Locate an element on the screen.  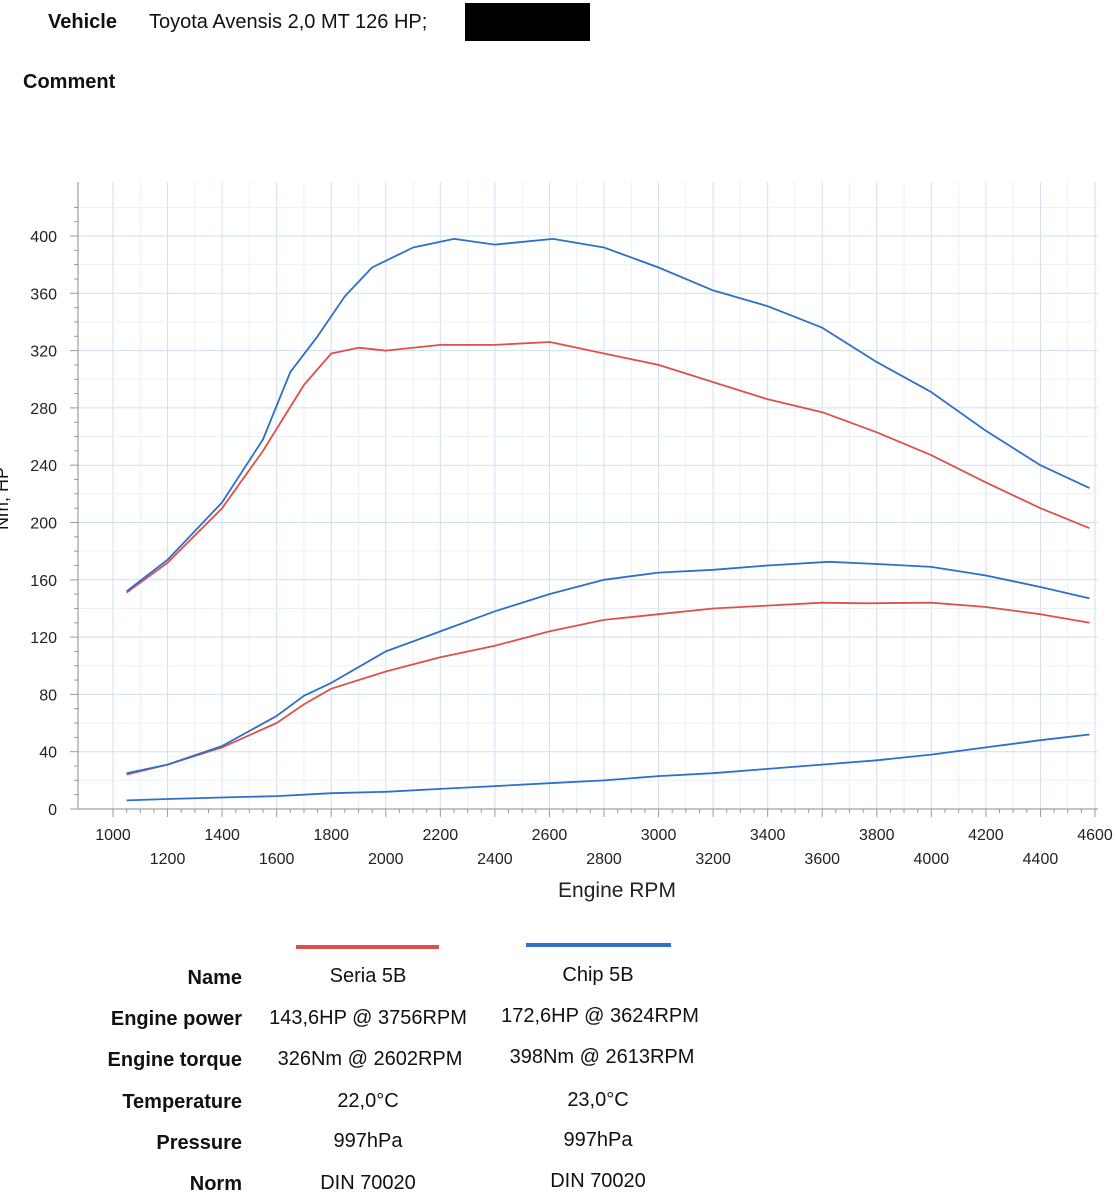
comment-label: Comment is located at coordinates (69, 82).